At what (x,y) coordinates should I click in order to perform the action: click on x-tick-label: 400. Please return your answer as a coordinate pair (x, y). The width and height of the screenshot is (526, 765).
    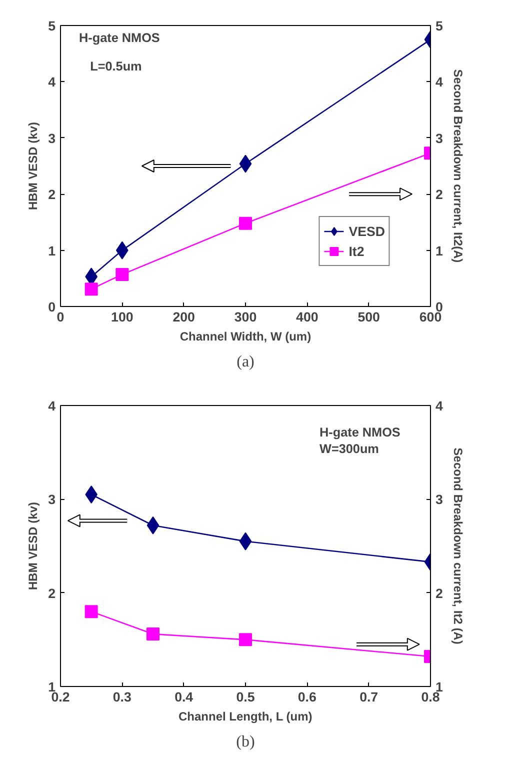
    Looking at the image, I should click on (307, 317).